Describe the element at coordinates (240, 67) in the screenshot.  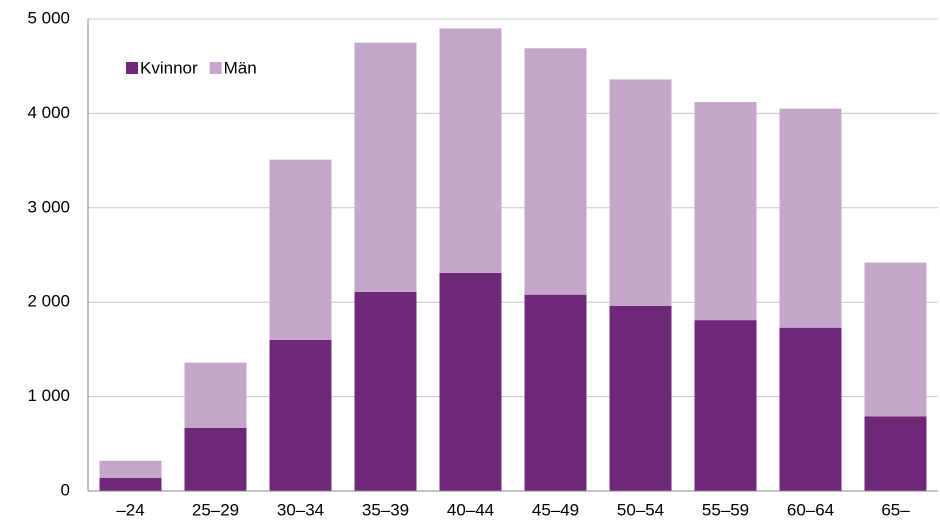
I see `legend-label: Män` at that location.